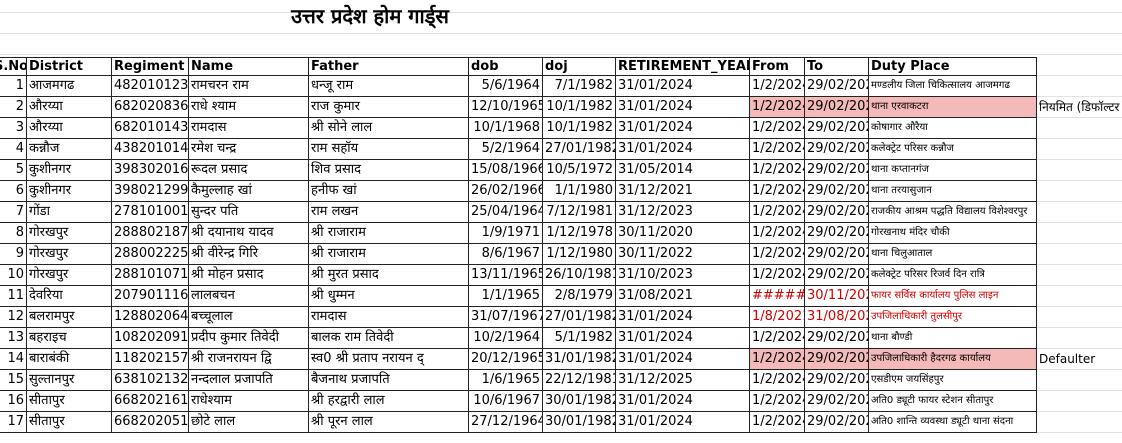 This screenshot has width=1122, height=443. Describe the element at coordinates (69, 338) in the screenshot. I see `table-cell: बहराइच` at that location.